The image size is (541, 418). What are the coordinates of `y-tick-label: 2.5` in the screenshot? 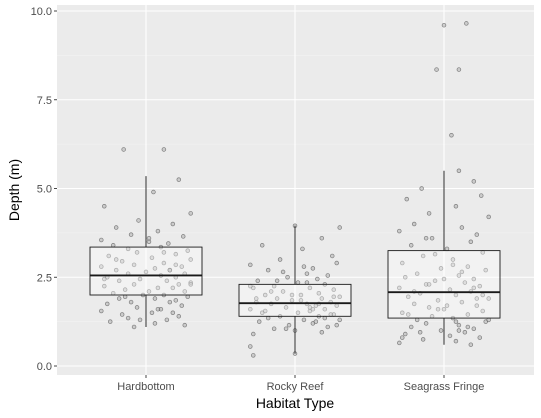 It's located at (44, 278).